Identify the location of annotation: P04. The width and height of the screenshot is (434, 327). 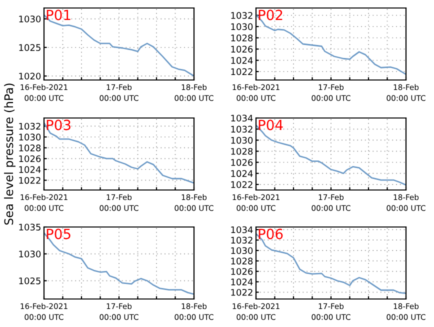
(270, 125).